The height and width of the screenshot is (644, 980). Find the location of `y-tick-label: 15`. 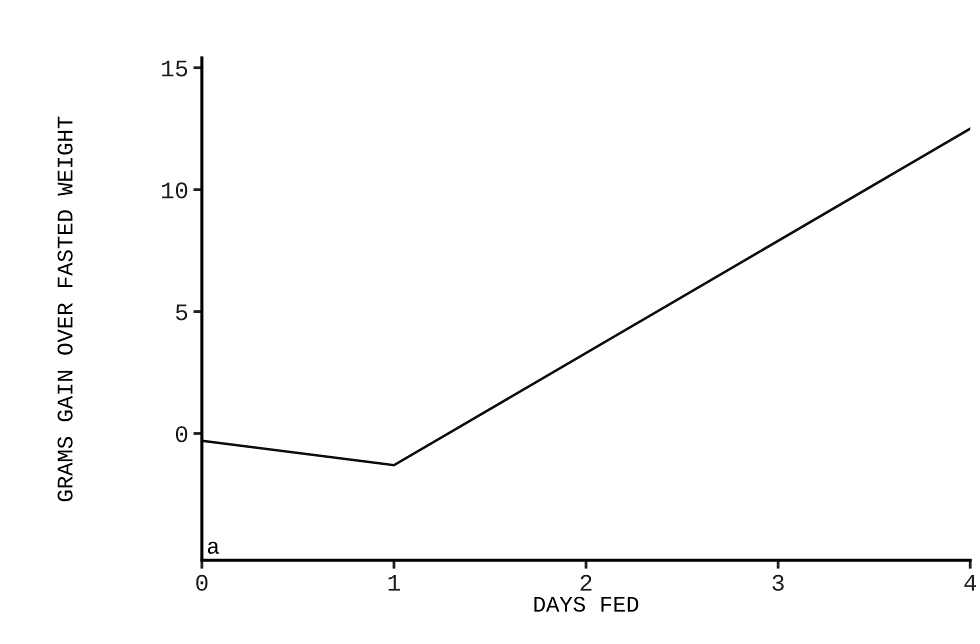

y-tick-label: 15 is located at coordinates (175, 68).